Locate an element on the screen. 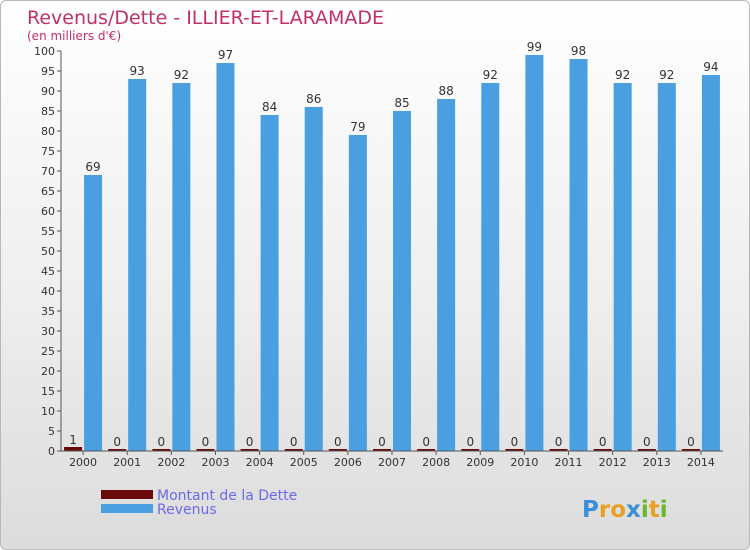 The height and width of the screenshot is (550, 750). revenue-value-label: 79 is located at coordinates (357, 127).